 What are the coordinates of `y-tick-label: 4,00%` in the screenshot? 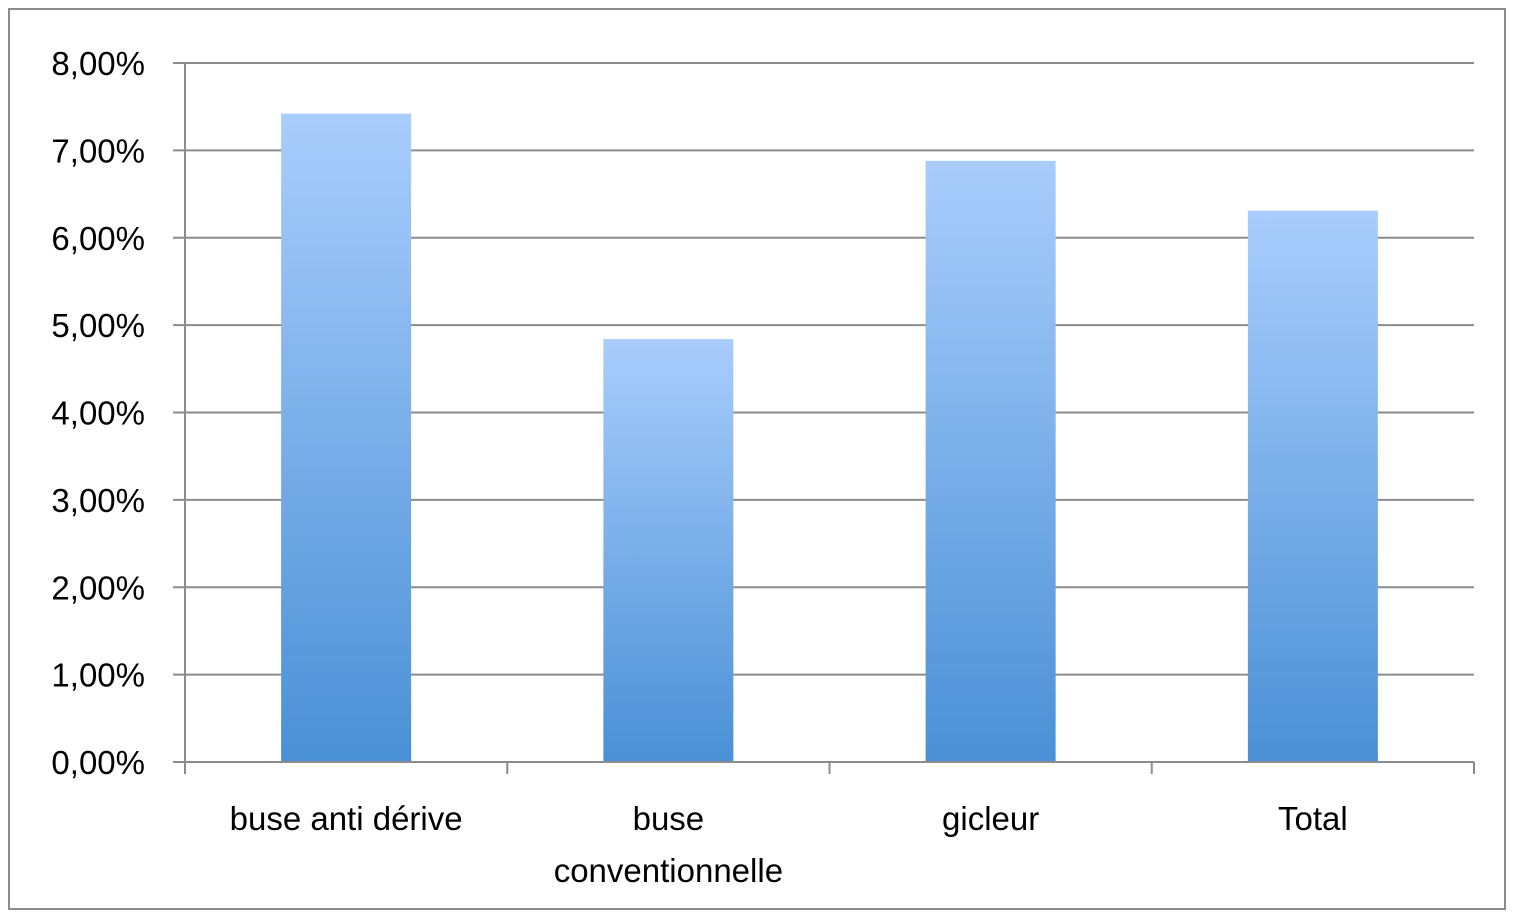 It's located at (98, 413).